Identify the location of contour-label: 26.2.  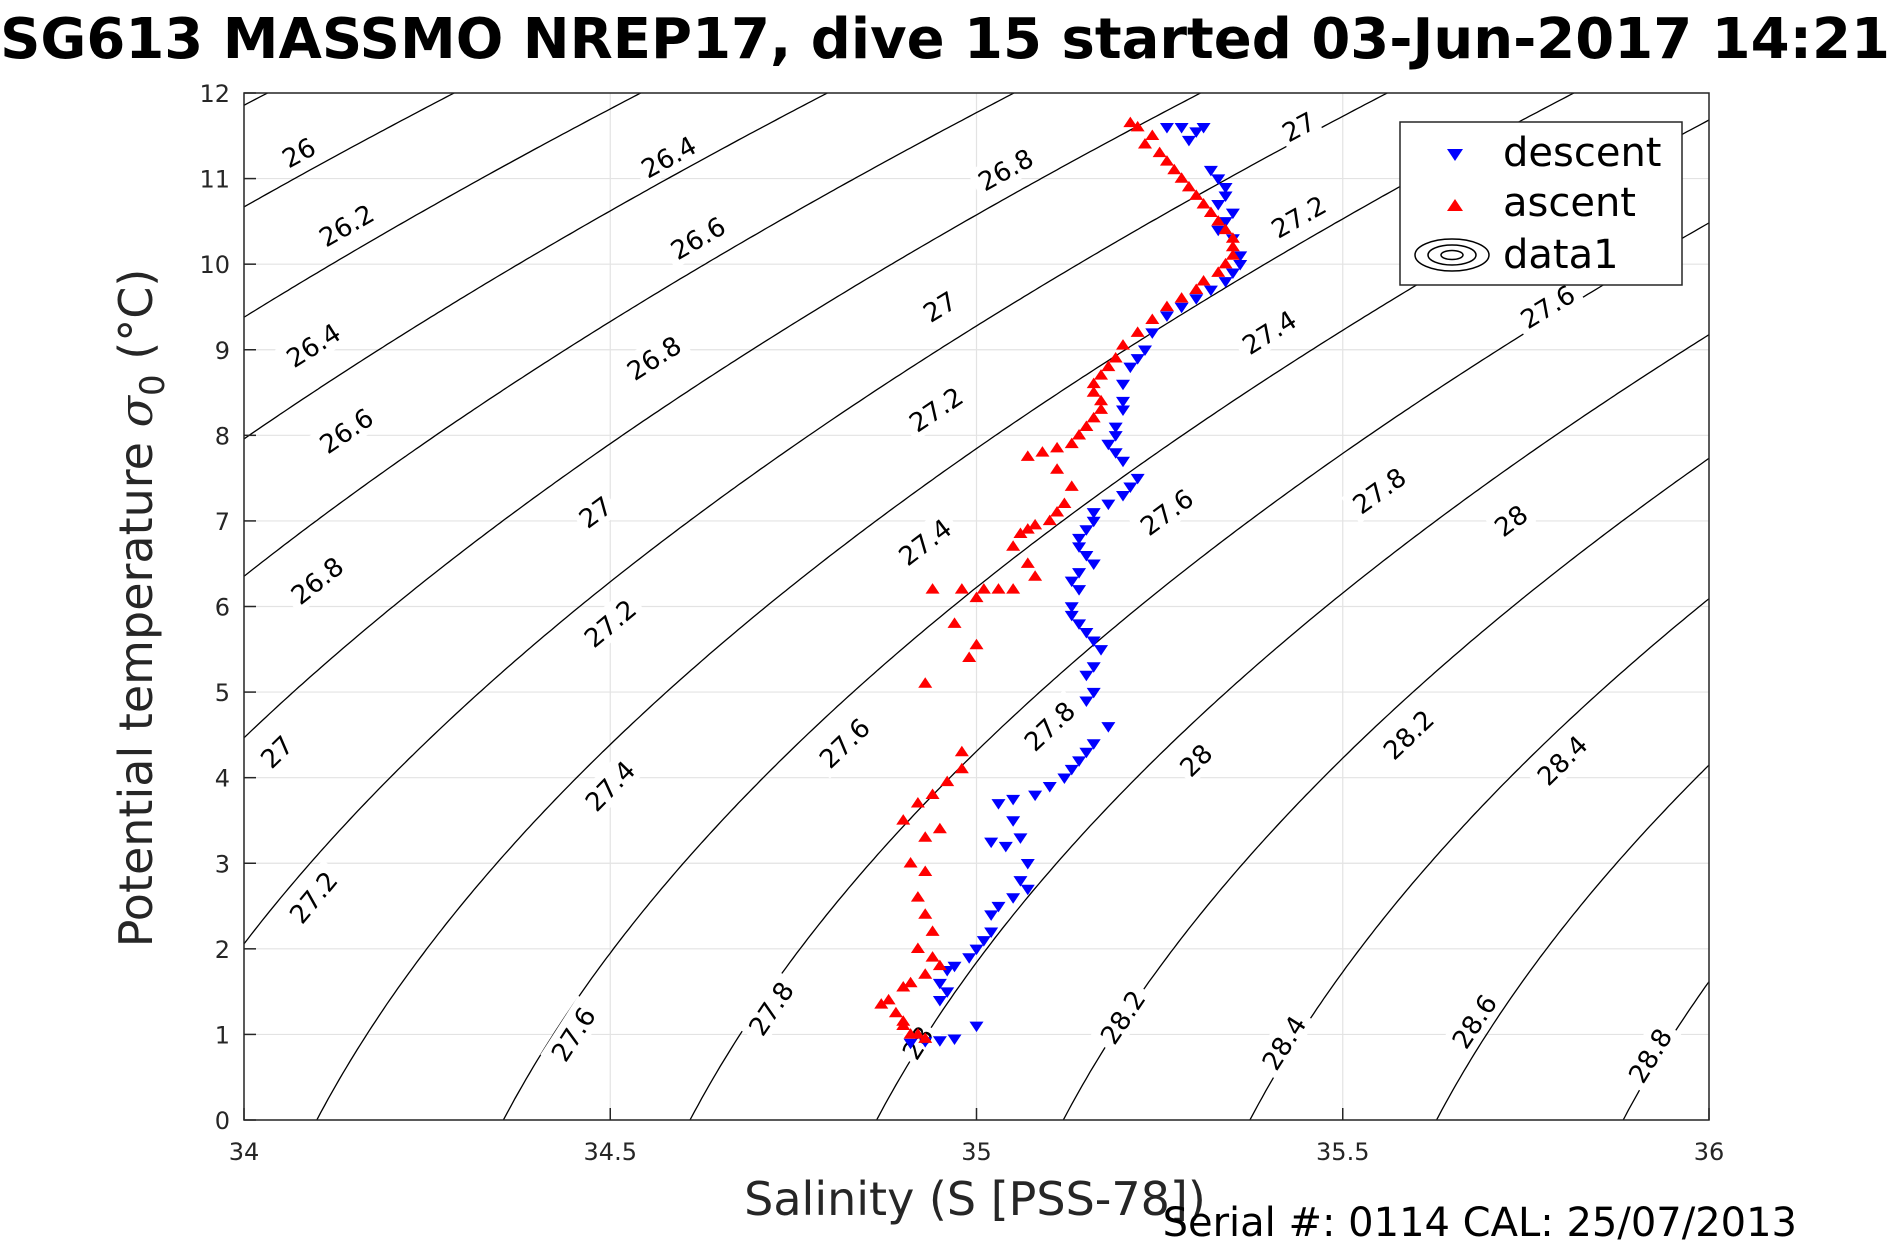
(346, 225).